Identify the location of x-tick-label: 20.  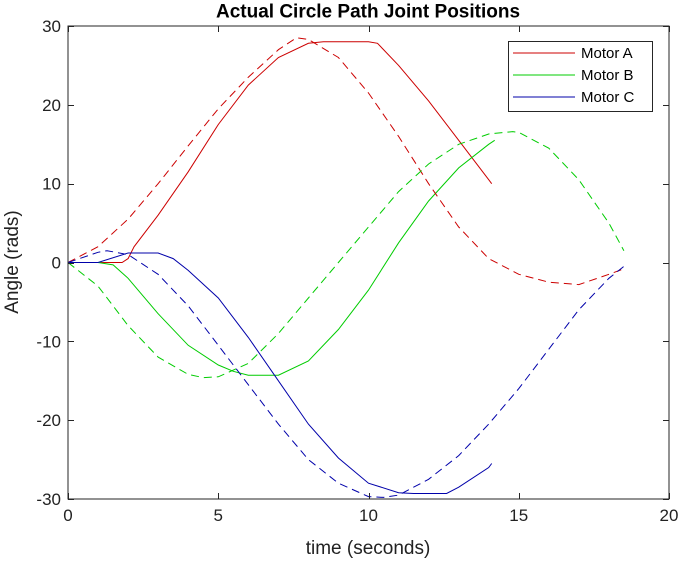
(669, 515).